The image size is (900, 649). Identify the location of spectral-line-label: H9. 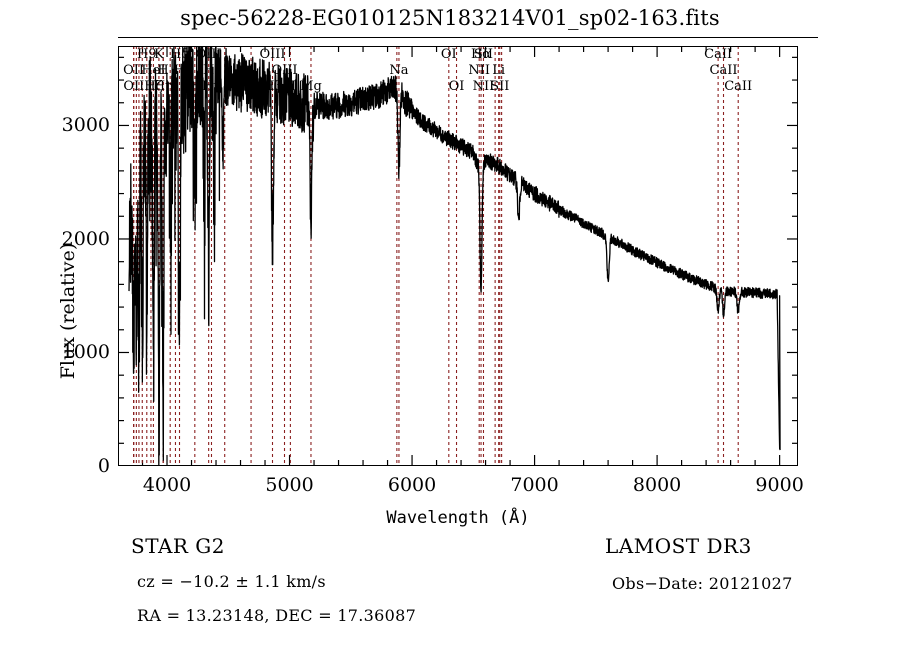
(146, 54).